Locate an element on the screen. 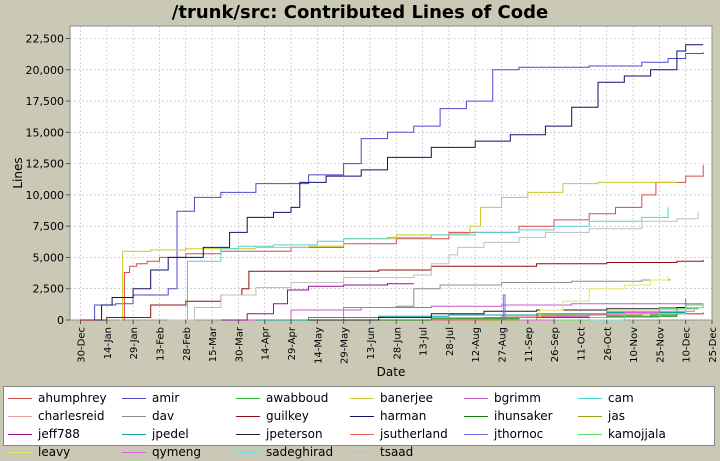 The image size is (720, 461). legend-label: tsaad is located at coordinates (397, 452).